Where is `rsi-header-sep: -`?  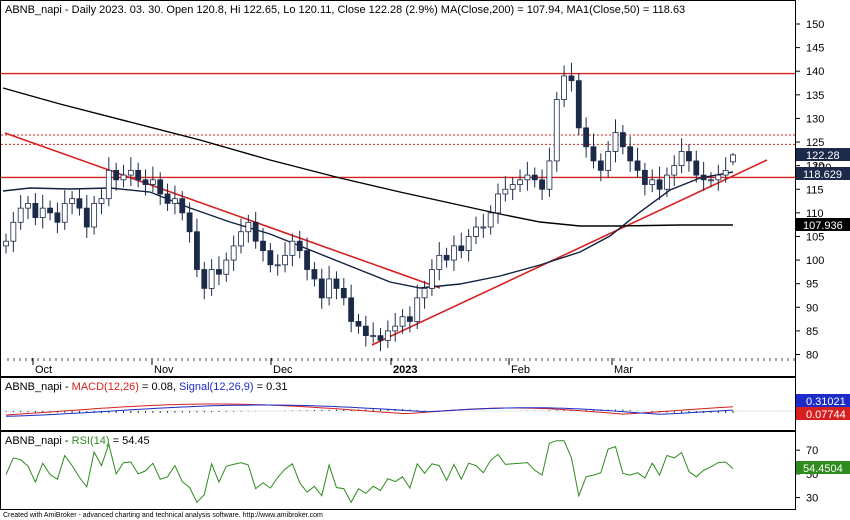
rsi-header-sep: - is located at coordinates (67, 441).